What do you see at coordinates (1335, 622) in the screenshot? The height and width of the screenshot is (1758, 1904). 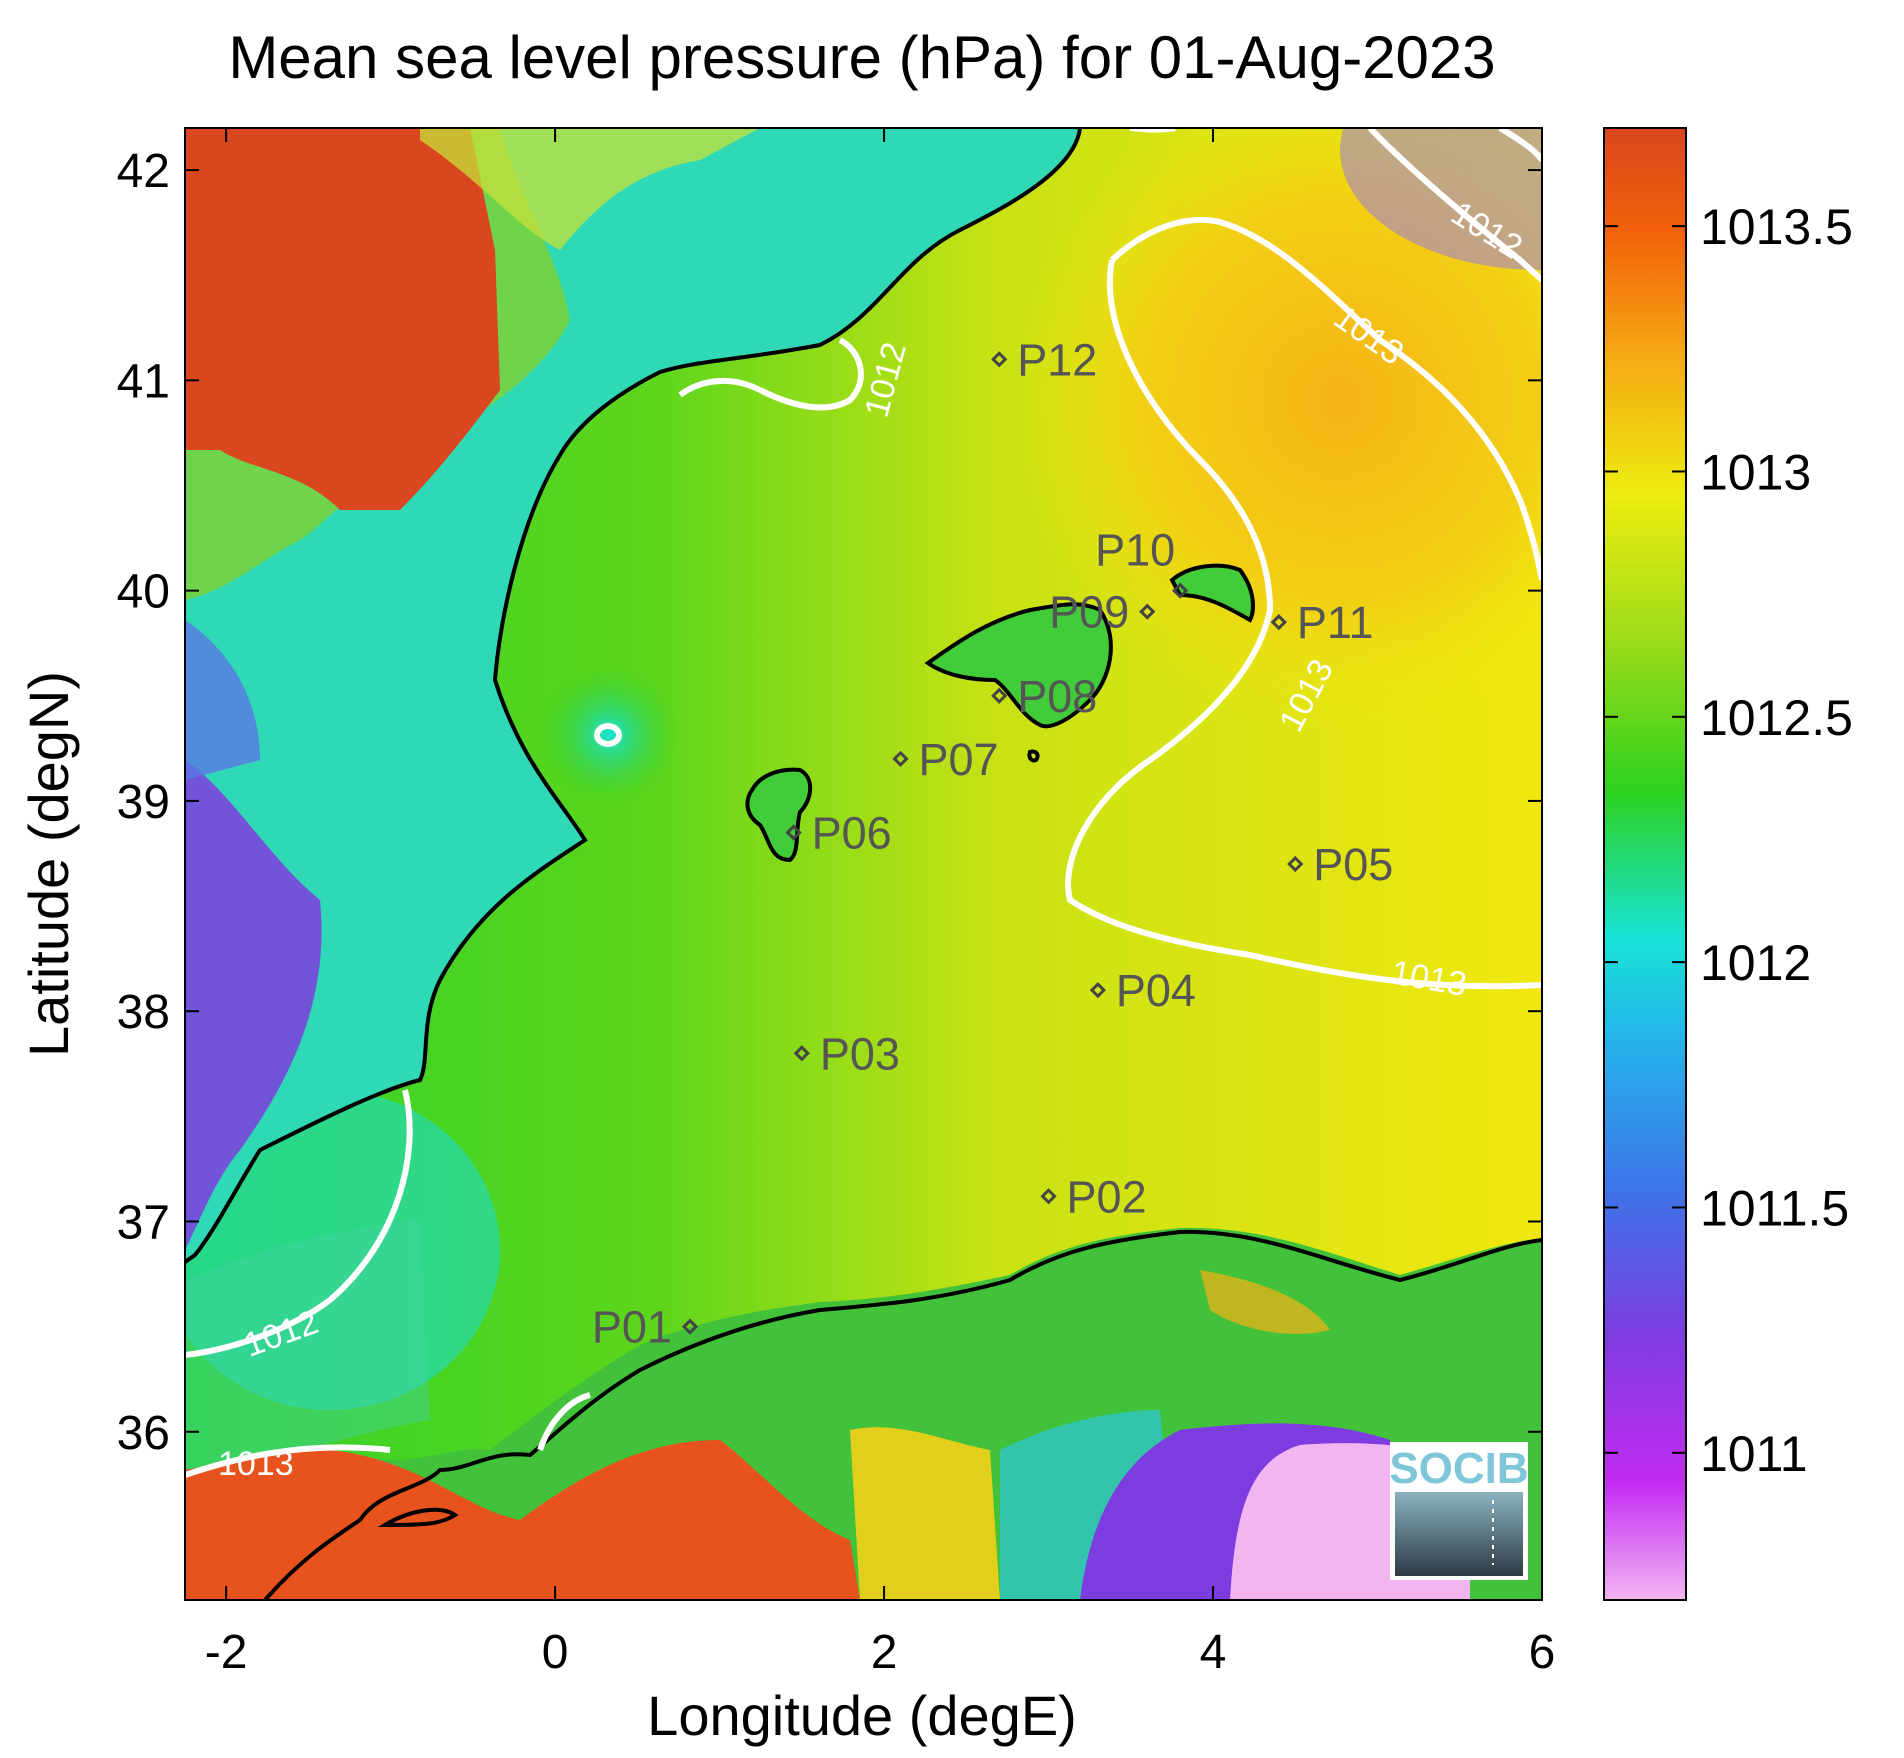 I see `station-label: P11` at bounding box center [1335, 622].